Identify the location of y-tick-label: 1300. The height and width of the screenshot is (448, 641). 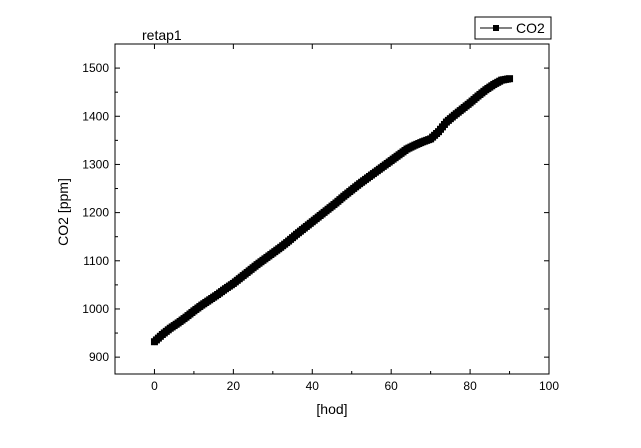
(95, 164).